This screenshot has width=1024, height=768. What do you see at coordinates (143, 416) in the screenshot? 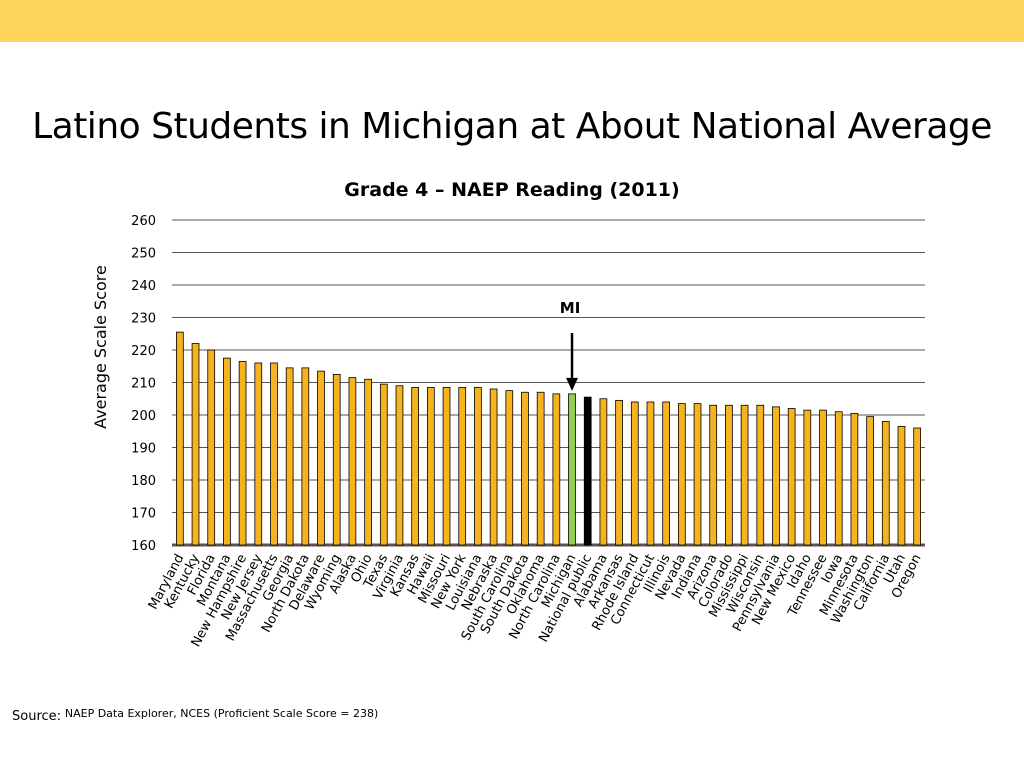
I see `y-tick-label: 200` at bounding box center [143, 416].